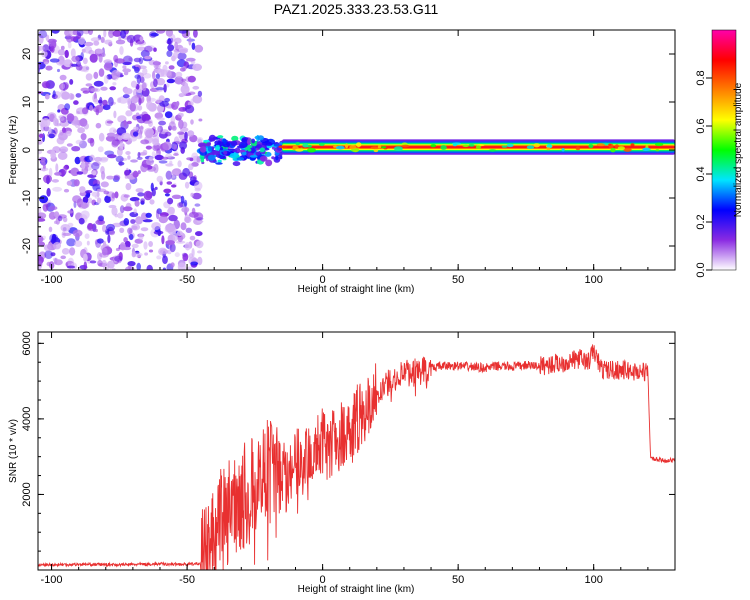 The width and height of the screenshot is (750, 600). I want to click on colorbar-tick-label: 0.4, so click(701, 173).